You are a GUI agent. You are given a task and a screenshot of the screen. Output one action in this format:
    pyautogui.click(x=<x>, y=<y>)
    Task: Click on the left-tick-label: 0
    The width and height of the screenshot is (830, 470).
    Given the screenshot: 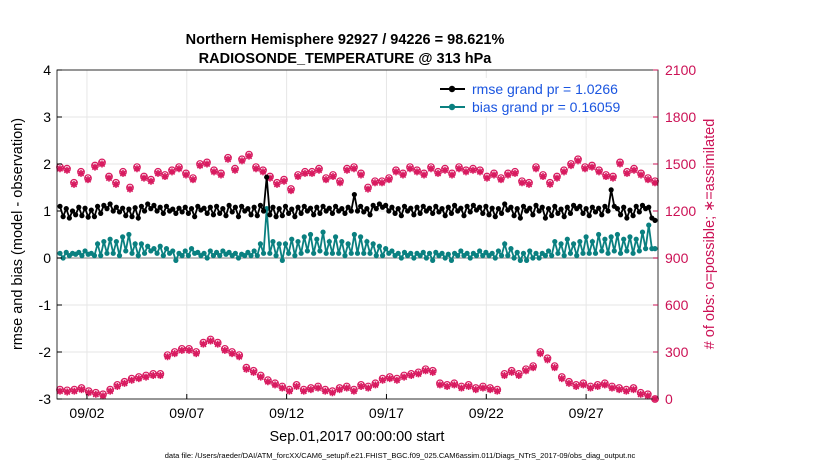 What is the action you would take?
    pyautogui.click(x=47, y=258)
    